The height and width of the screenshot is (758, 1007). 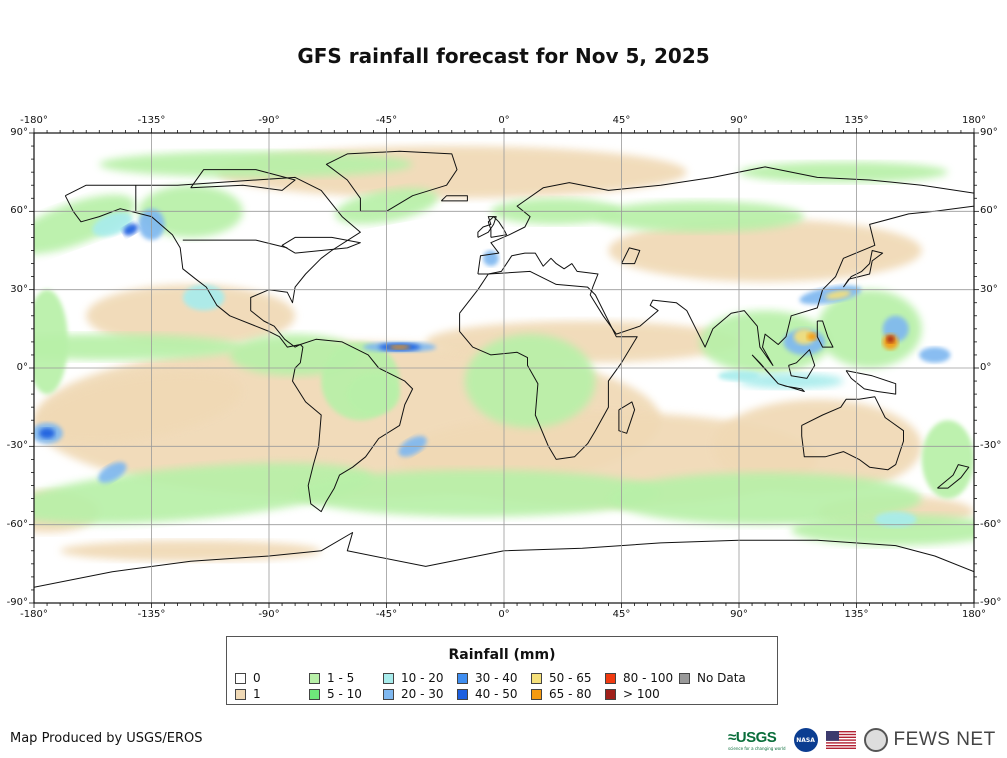 I want to click on lat-tick-label-right: -60°, so click(x=991, y=524).